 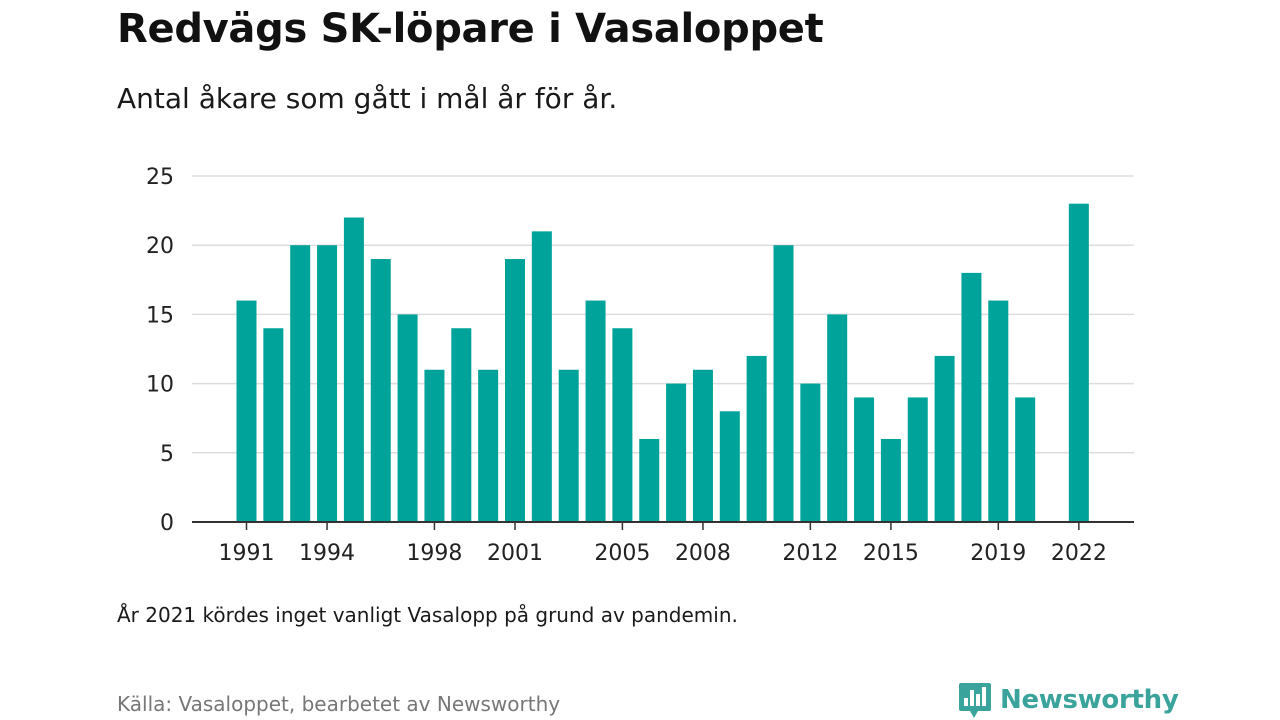 What do you see at coordinates (541, 377) in the screenshot?
I see `bar-2002` at bounding box center [541, 377].